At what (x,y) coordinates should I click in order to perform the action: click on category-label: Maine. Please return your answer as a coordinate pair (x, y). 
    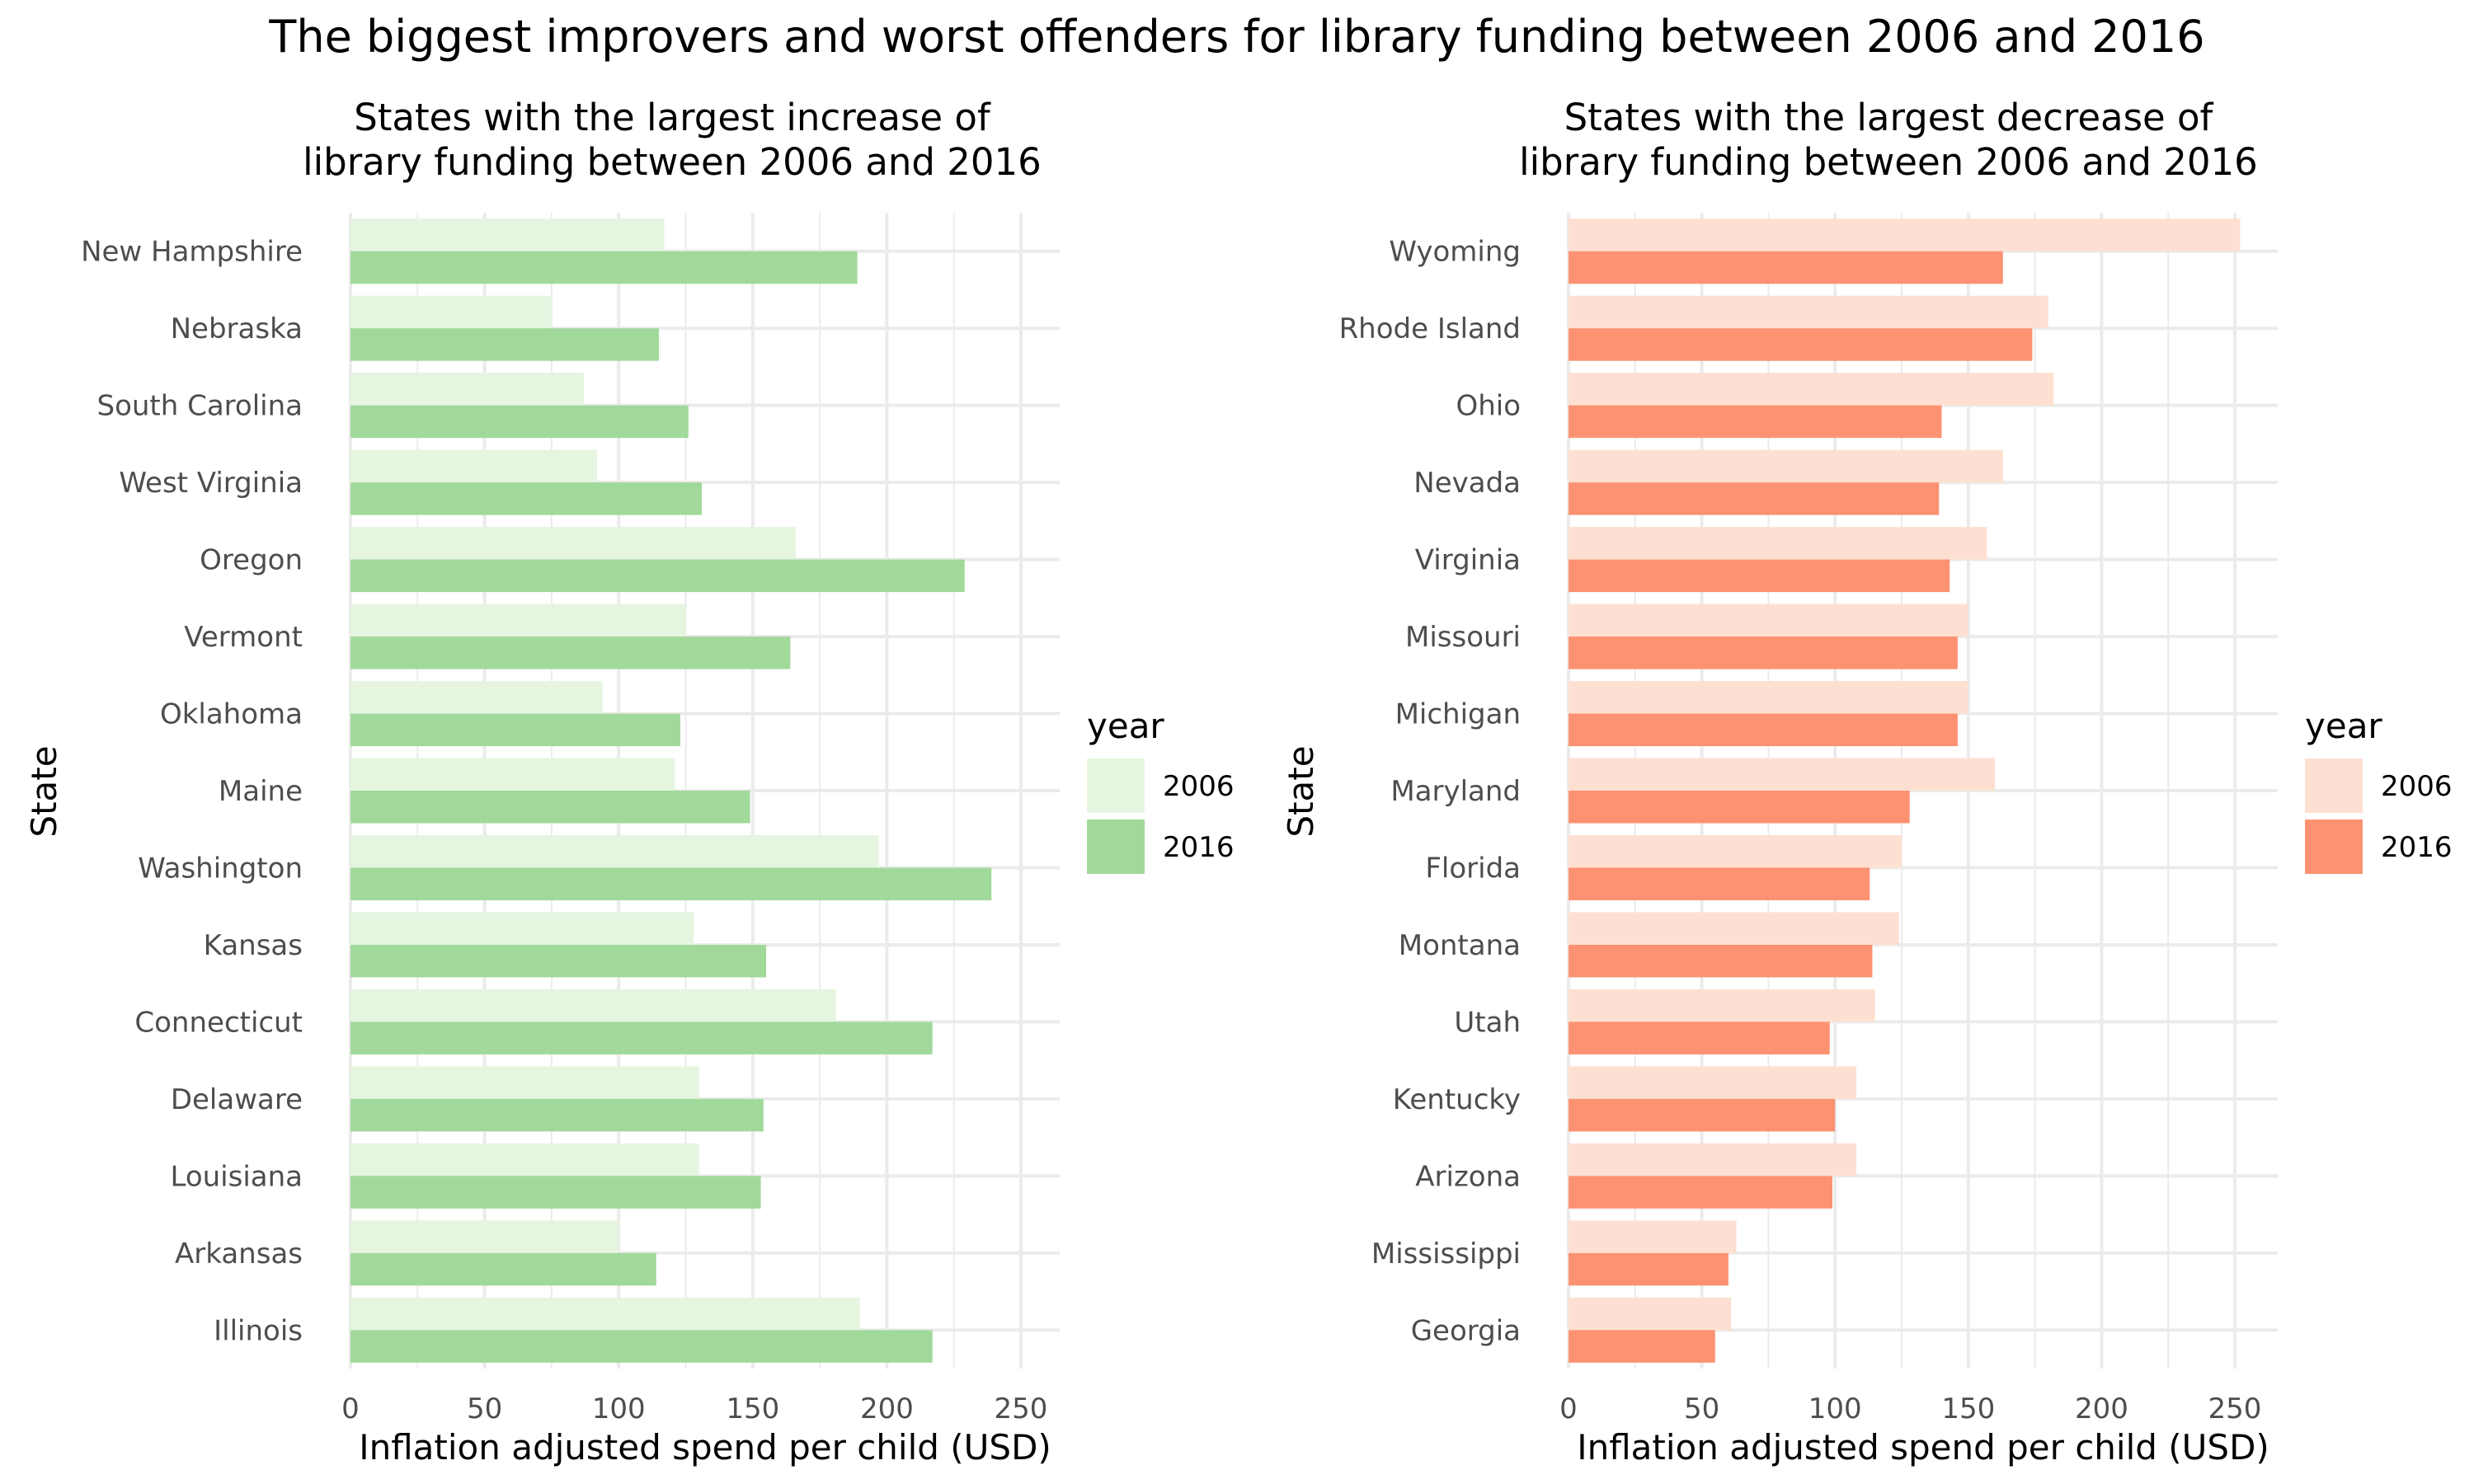
    Looking at the image, I should click on (261, 791).